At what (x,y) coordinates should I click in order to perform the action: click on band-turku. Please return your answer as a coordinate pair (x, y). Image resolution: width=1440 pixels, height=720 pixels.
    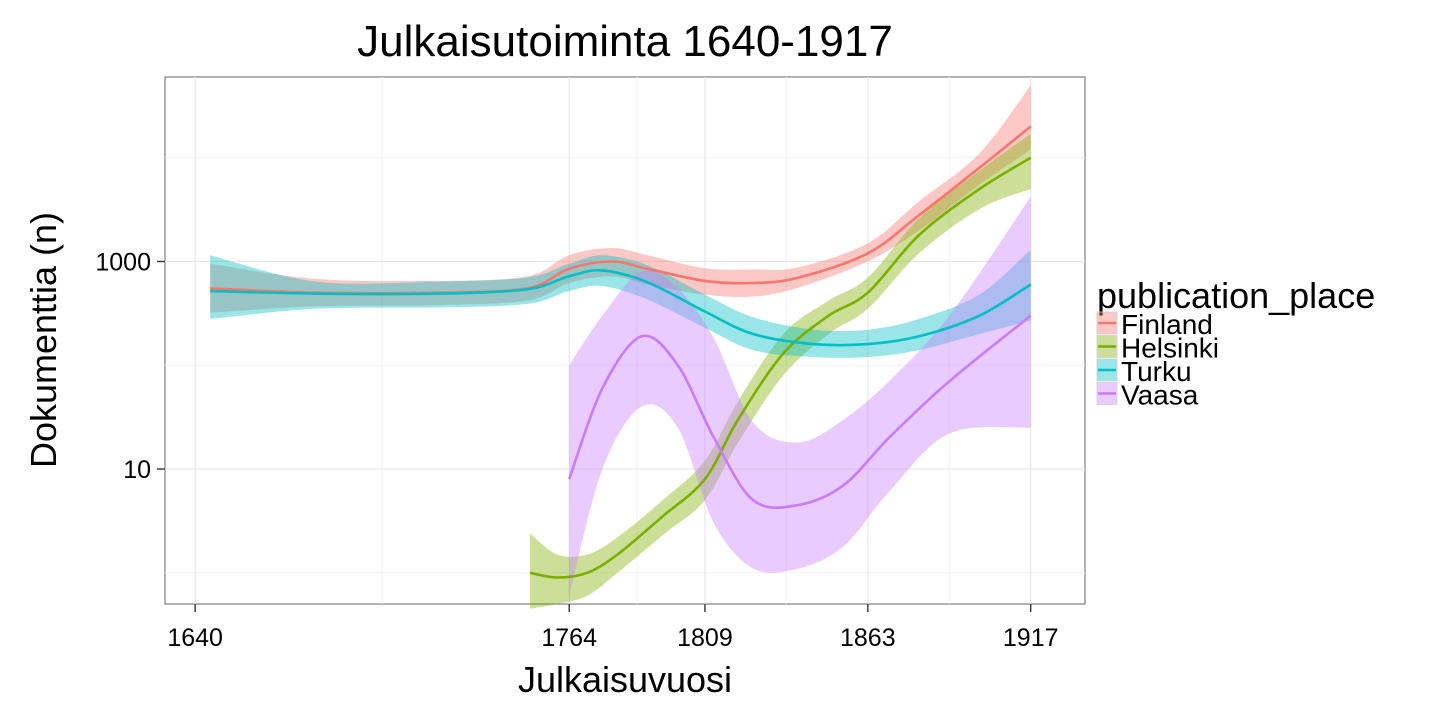
    Looking at the image, I should click on (620, 303).